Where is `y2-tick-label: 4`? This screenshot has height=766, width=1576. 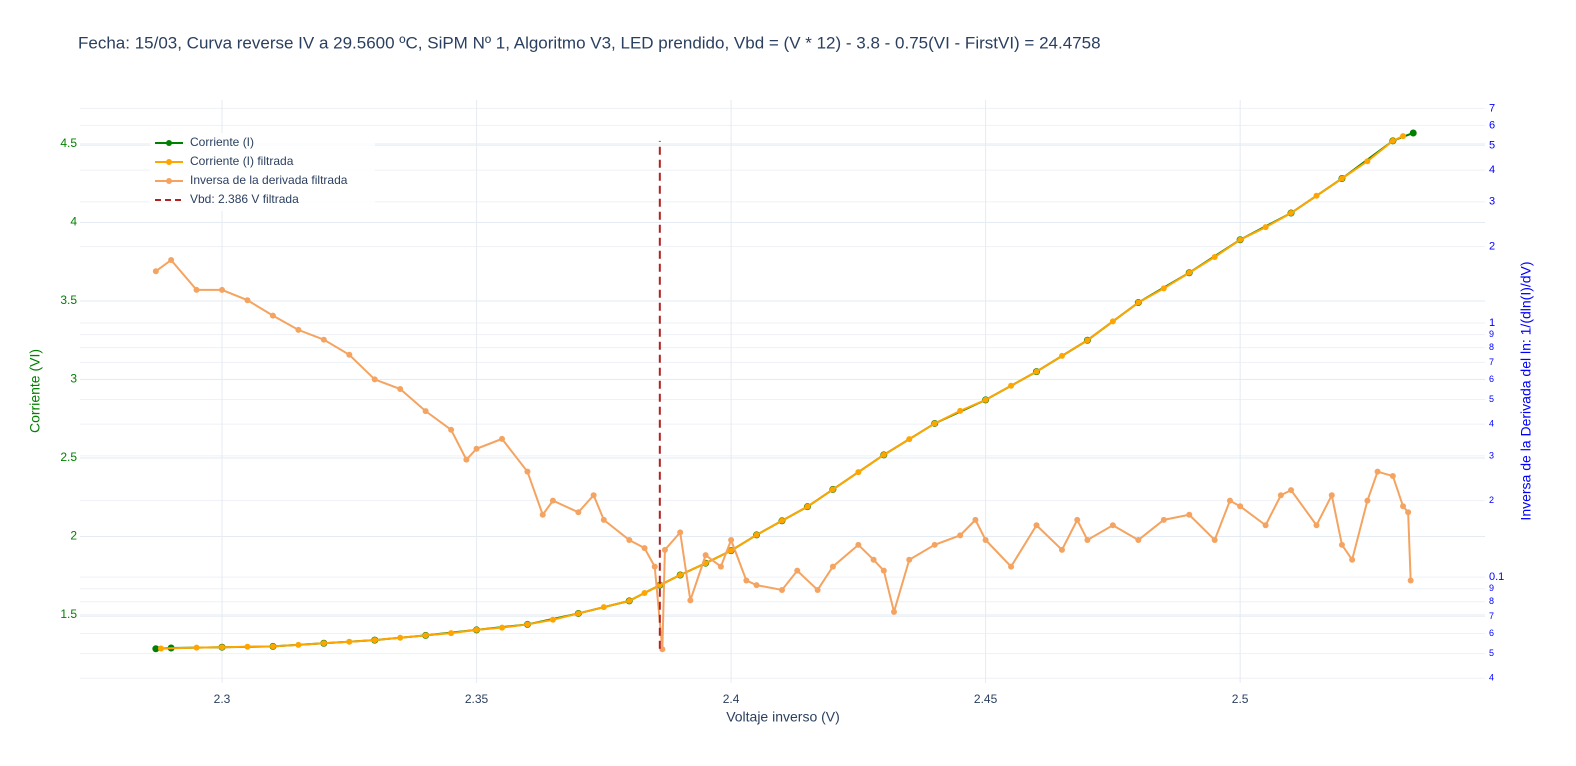 y2-tick-label: 4 is located at coordinates (1492, 170).